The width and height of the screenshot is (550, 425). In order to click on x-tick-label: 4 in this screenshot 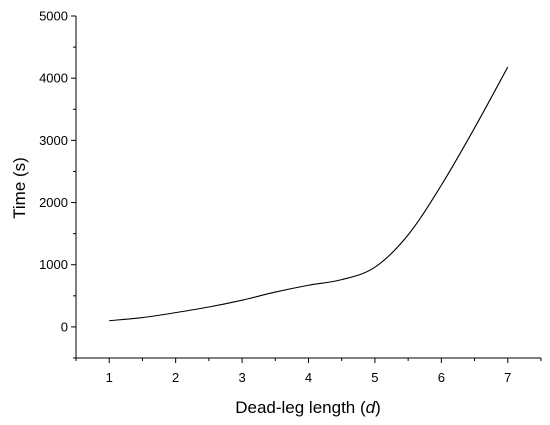, I will do `click(308, 377)`.